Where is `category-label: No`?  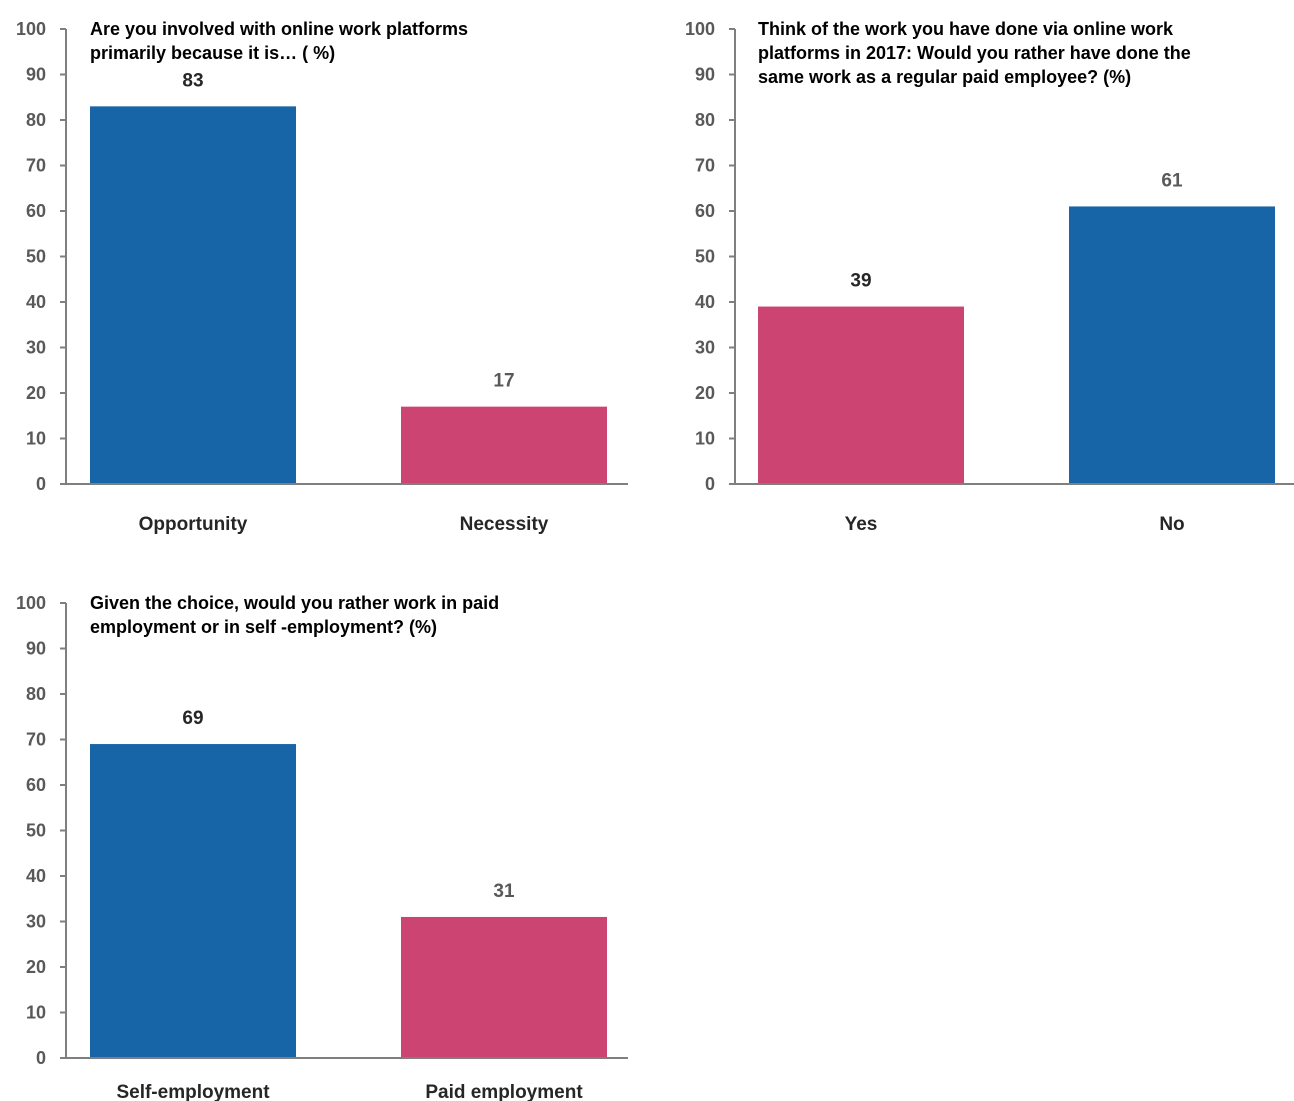 category-label: No is located at coordinates (1171, 524).